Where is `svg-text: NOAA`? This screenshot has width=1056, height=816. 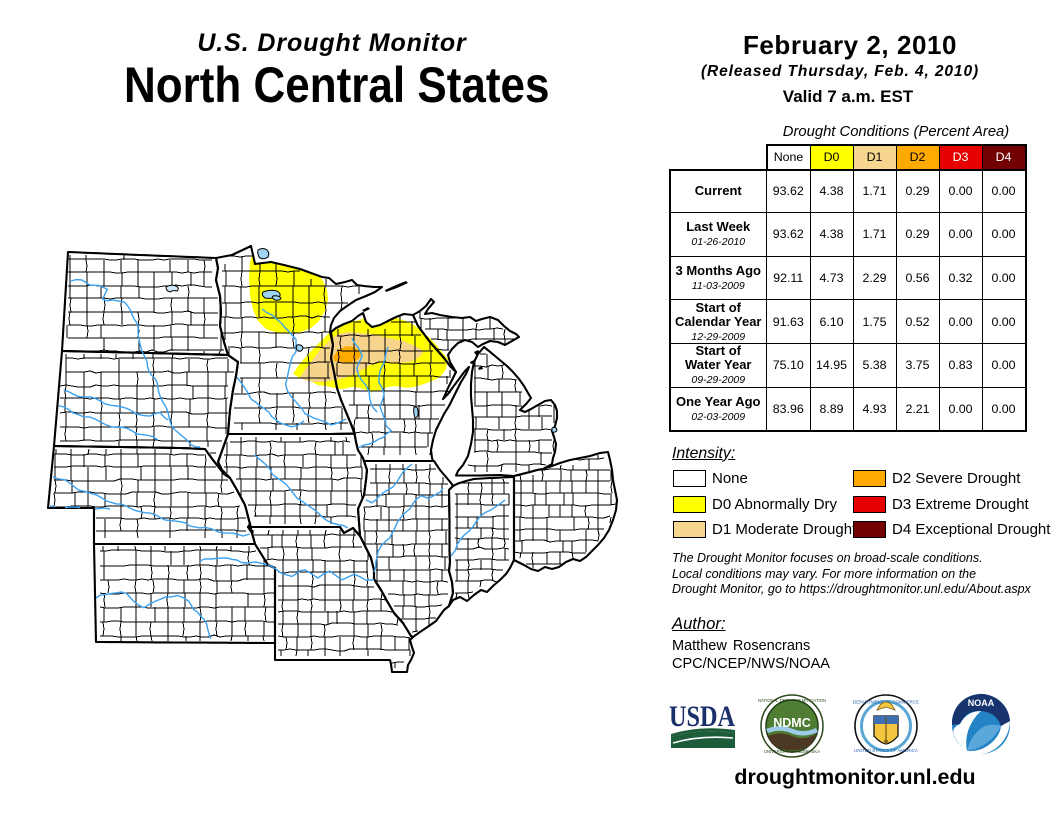
svg-text: NOAA is located at coordinates (981, 703).